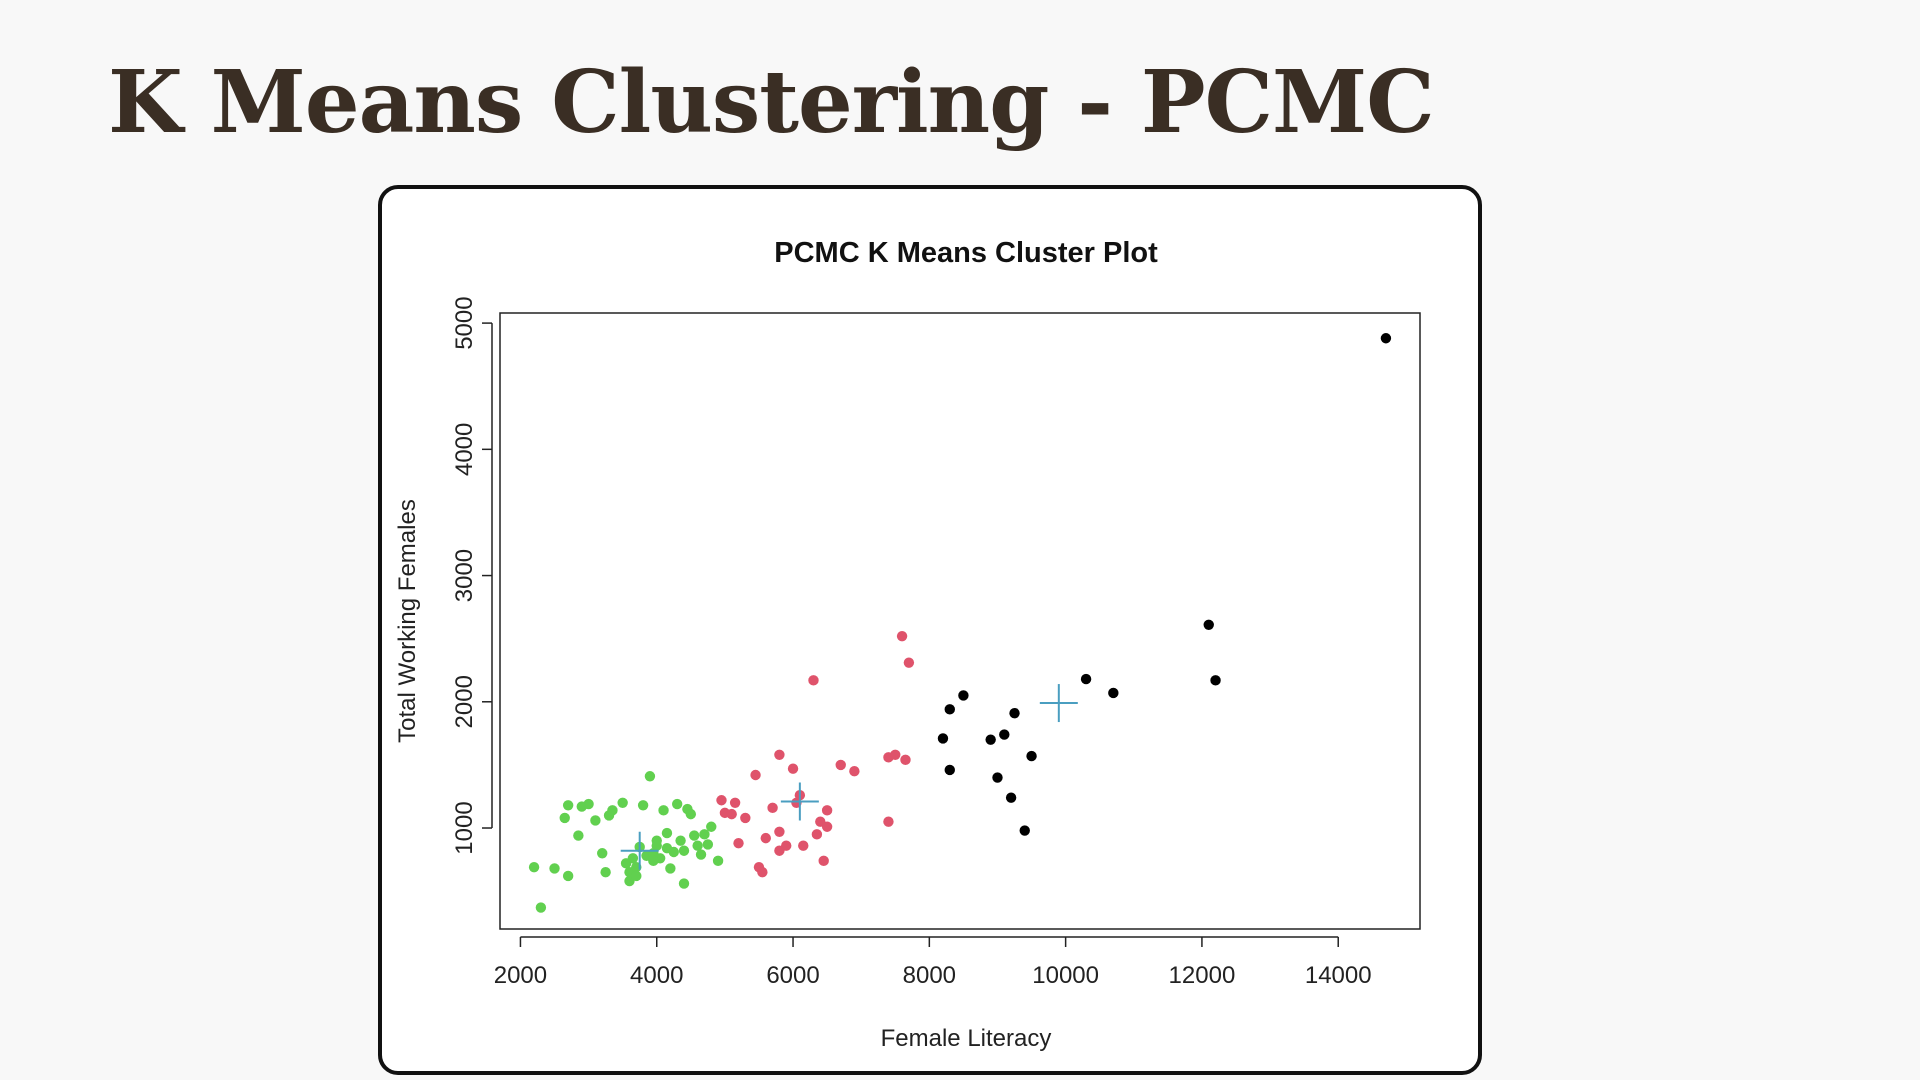  What do you see at coordinates (464, 575) in the screenshot?
I see `y-tick-label: 3000` at bounding box center [464, 575].